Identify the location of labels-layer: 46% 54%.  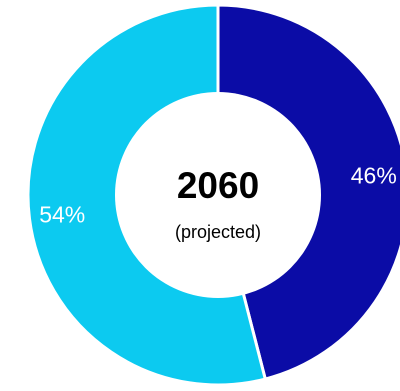
(218, 194).